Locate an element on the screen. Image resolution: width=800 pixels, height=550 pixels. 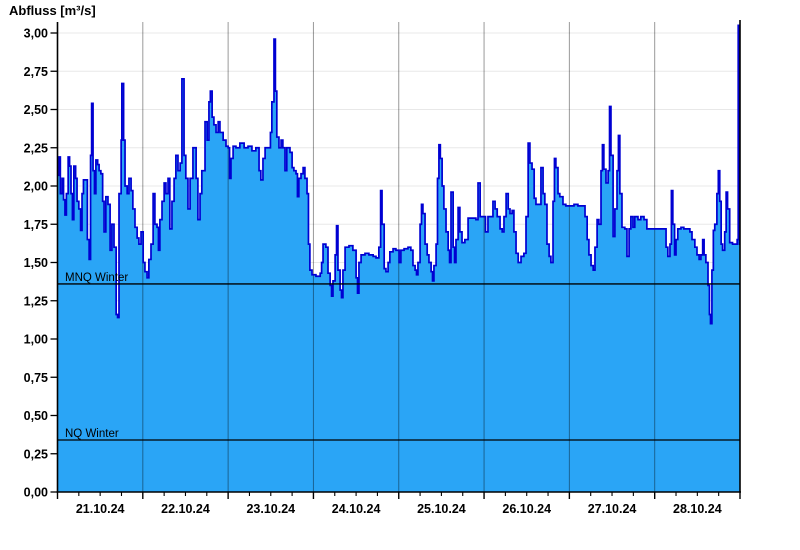
y-tick-label: 1,00 is located at coordinates (36, 340).